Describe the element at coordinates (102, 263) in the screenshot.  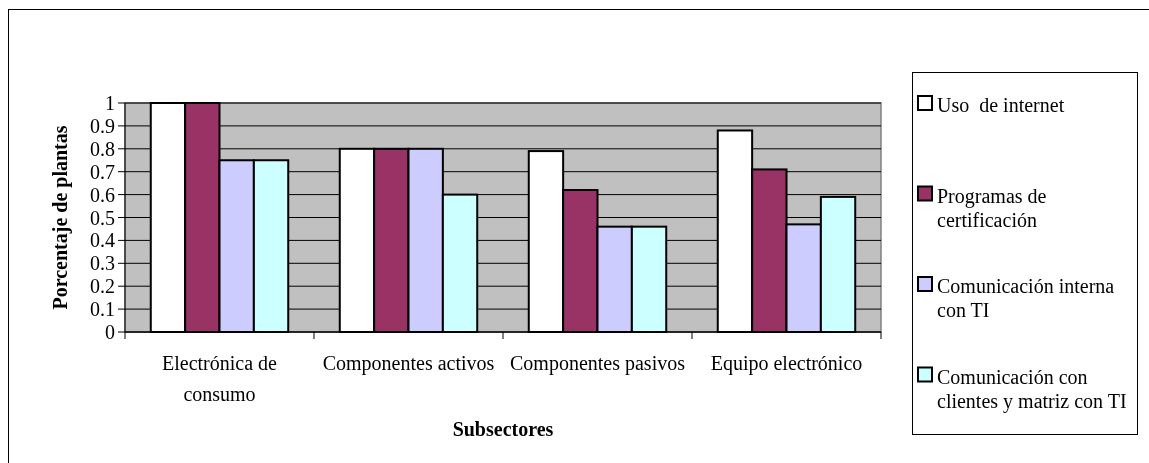
I see `y-tick-label: 0.3` at that location.